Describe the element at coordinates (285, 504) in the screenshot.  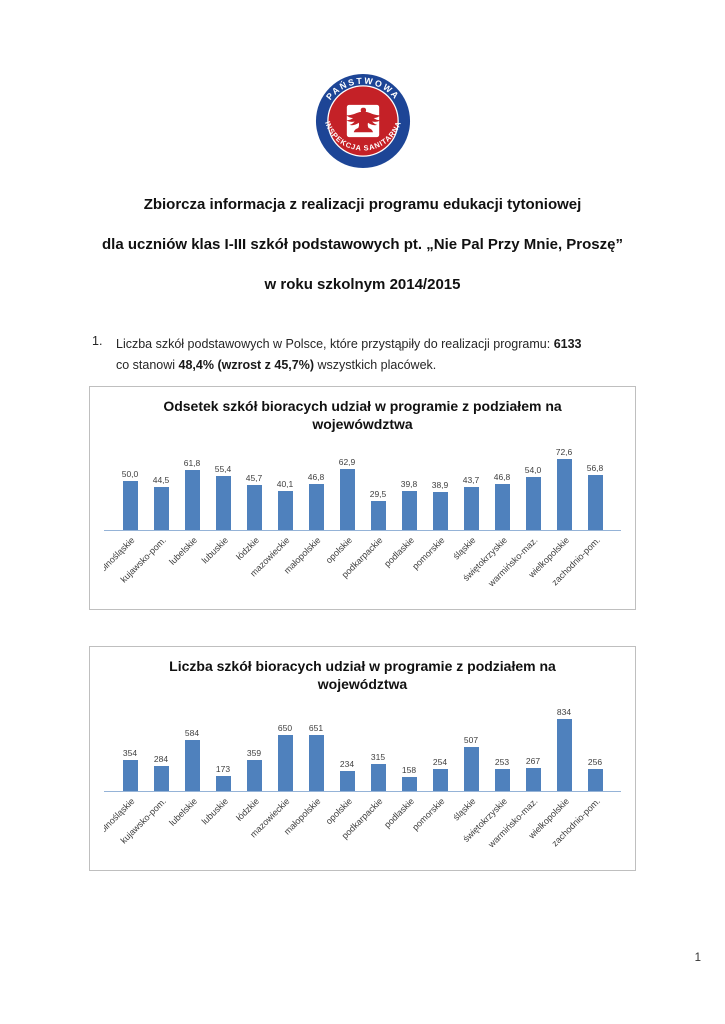
I see `bar-column: 40,1` at that location.